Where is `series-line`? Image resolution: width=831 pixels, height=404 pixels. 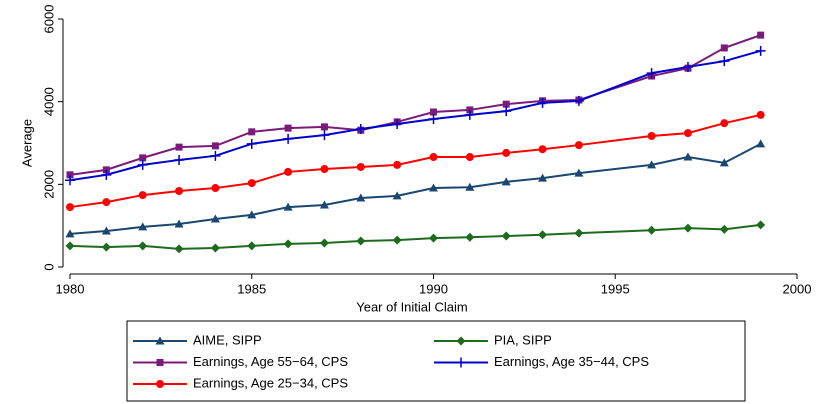
series-line is located at coordinates (415, 236).